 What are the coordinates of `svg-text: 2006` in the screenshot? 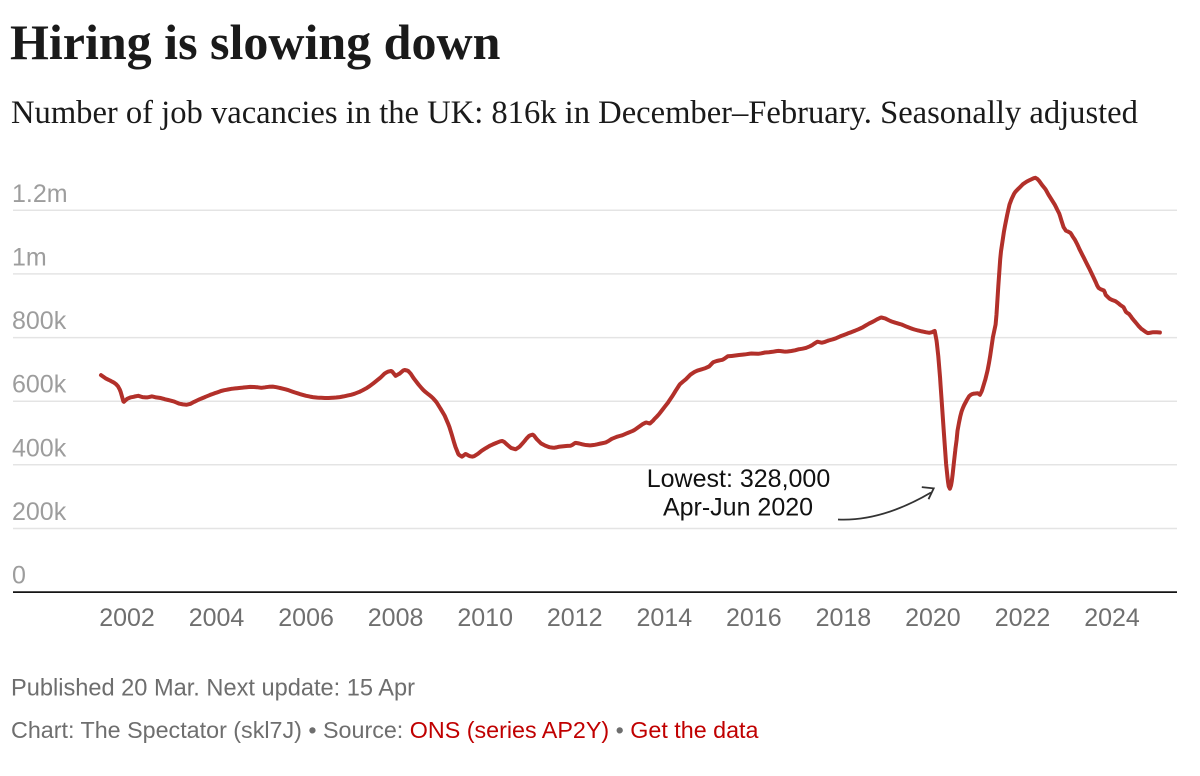 It's located at (306, 618).